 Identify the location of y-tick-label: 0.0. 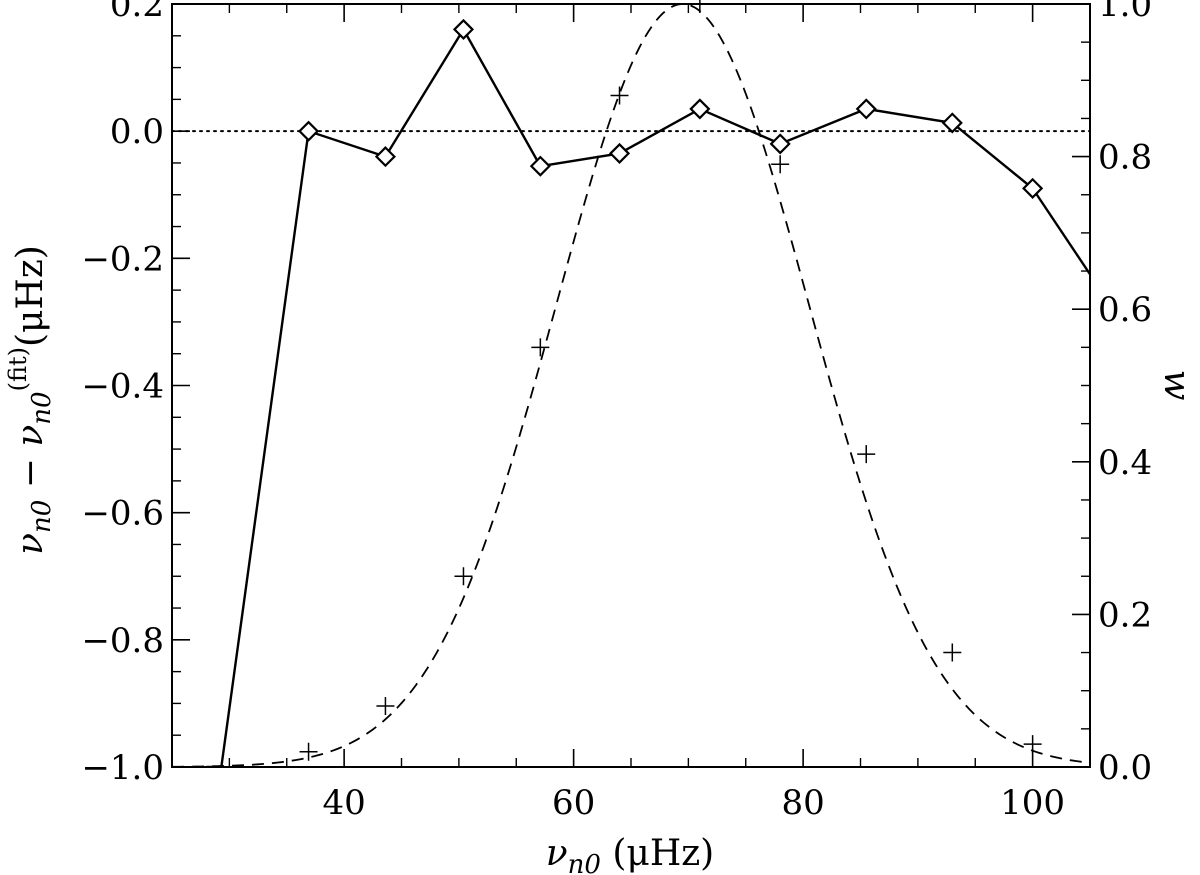
(137, 132).